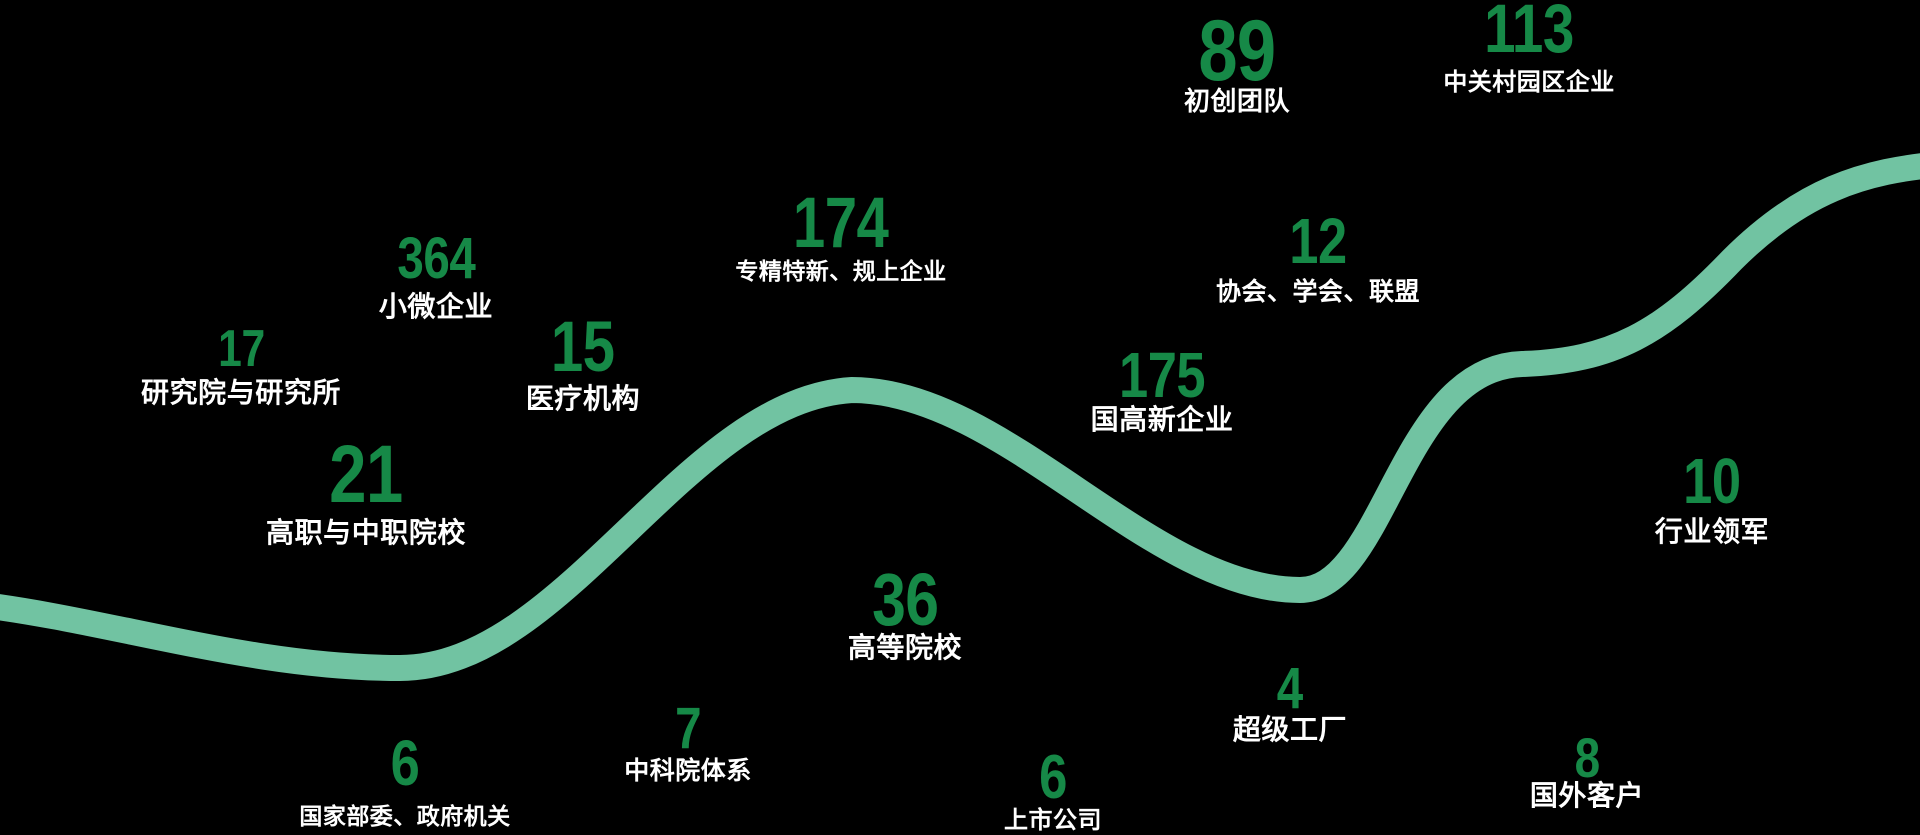 The image size is (1920, 835). What do you see at coordinates (1053, 820) in the screenshot?
I see `stat-label: 上市公司` at bounding box center [1053, 820].